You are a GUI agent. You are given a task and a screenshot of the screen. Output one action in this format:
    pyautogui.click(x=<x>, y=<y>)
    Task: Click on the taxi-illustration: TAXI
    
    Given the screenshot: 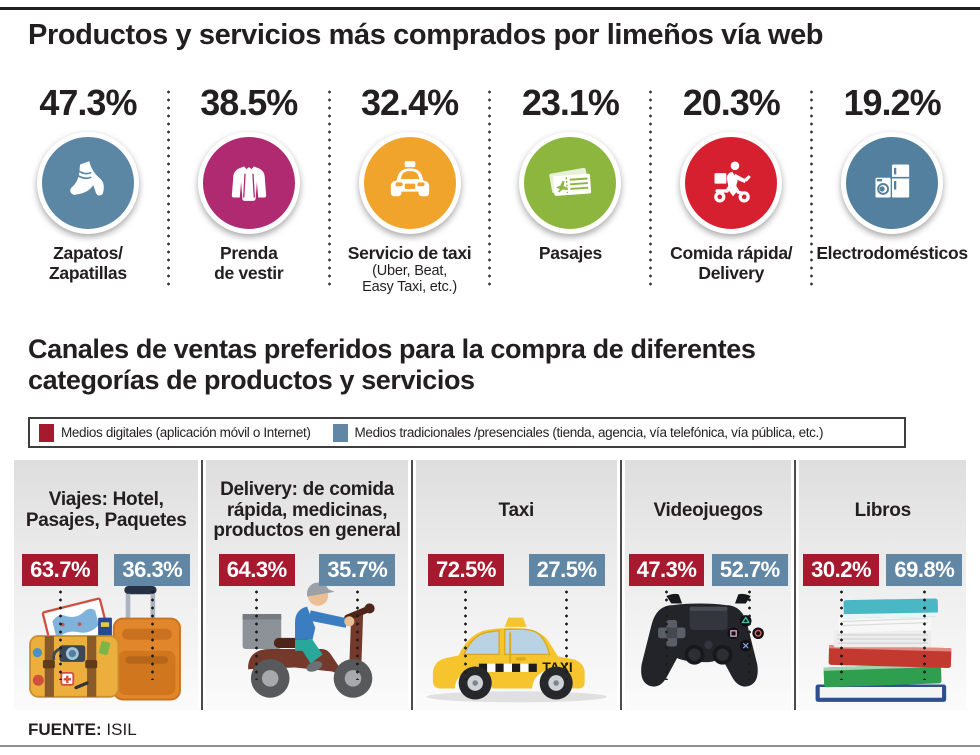 What is the action you would take?
    pyautogui.click(x=516, y=637)
    